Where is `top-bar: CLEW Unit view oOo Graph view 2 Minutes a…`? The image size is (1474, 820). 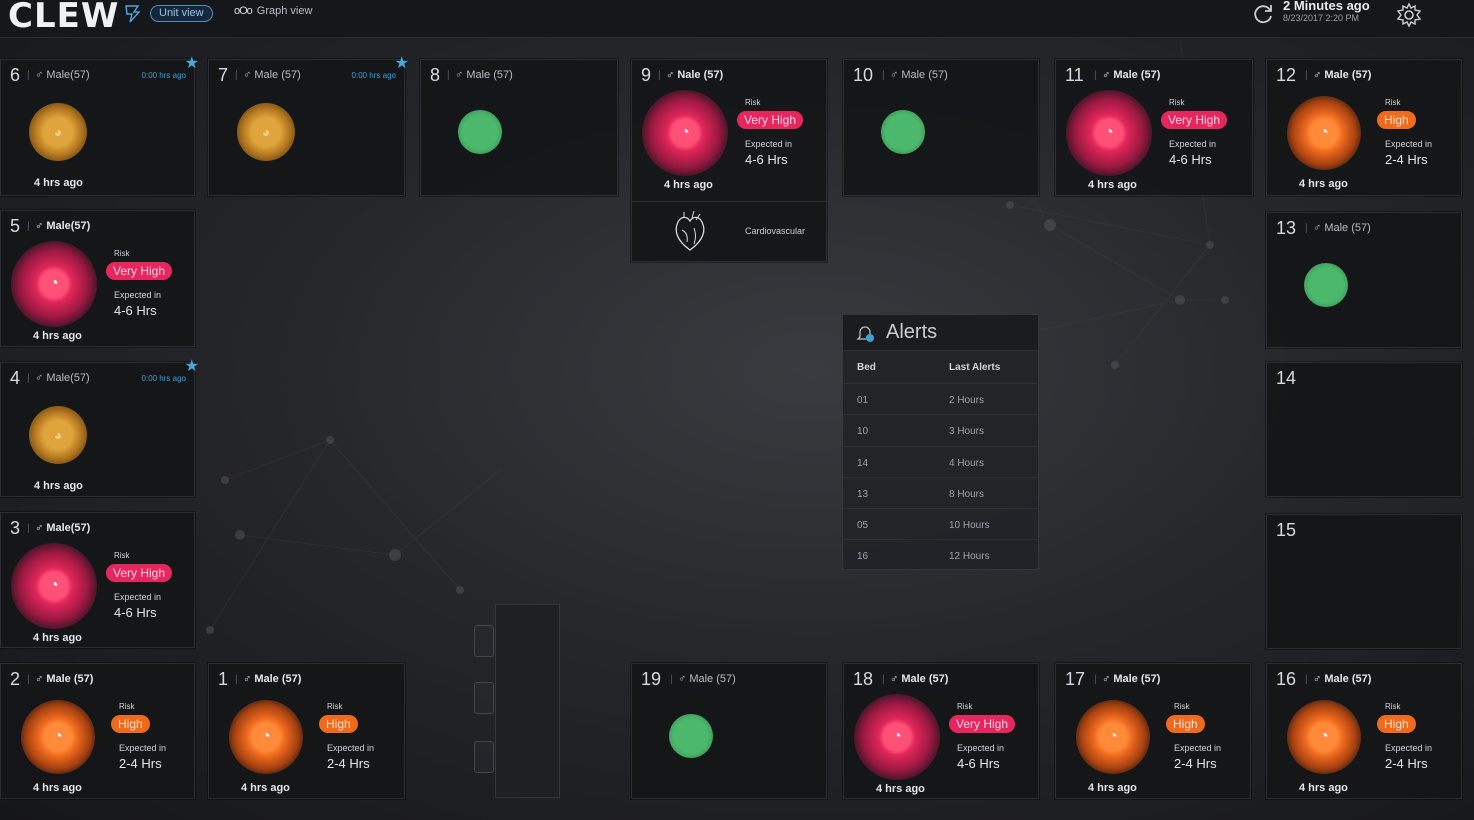
top-bar: CLEW Unit view oOo Graph view 2 Minutes a… is located at coordinates (737, 19).